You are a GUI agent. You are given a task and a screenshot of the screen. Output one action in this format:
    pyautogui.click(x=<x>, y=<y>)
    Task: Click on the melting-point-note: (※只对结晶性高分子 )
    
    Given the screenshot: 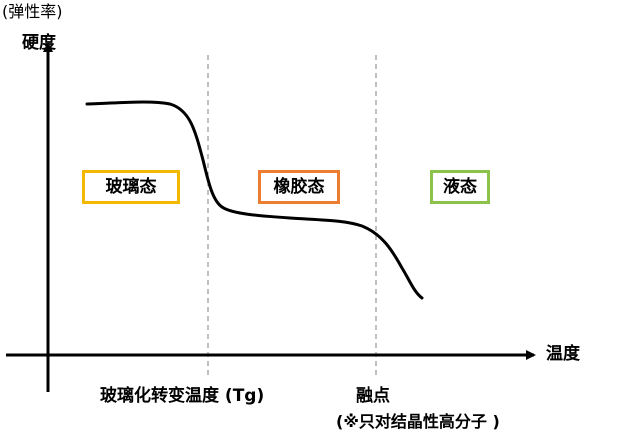 What is the action you would take?
    pyautogui.click(x=418, y=421)
    